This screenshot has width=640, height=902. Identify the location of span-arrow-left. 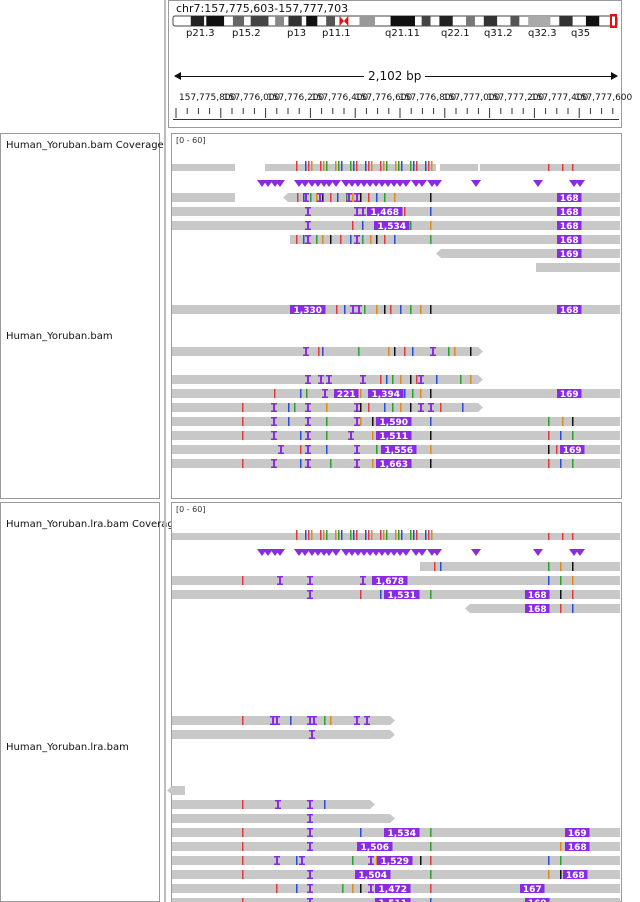
(177, 76).